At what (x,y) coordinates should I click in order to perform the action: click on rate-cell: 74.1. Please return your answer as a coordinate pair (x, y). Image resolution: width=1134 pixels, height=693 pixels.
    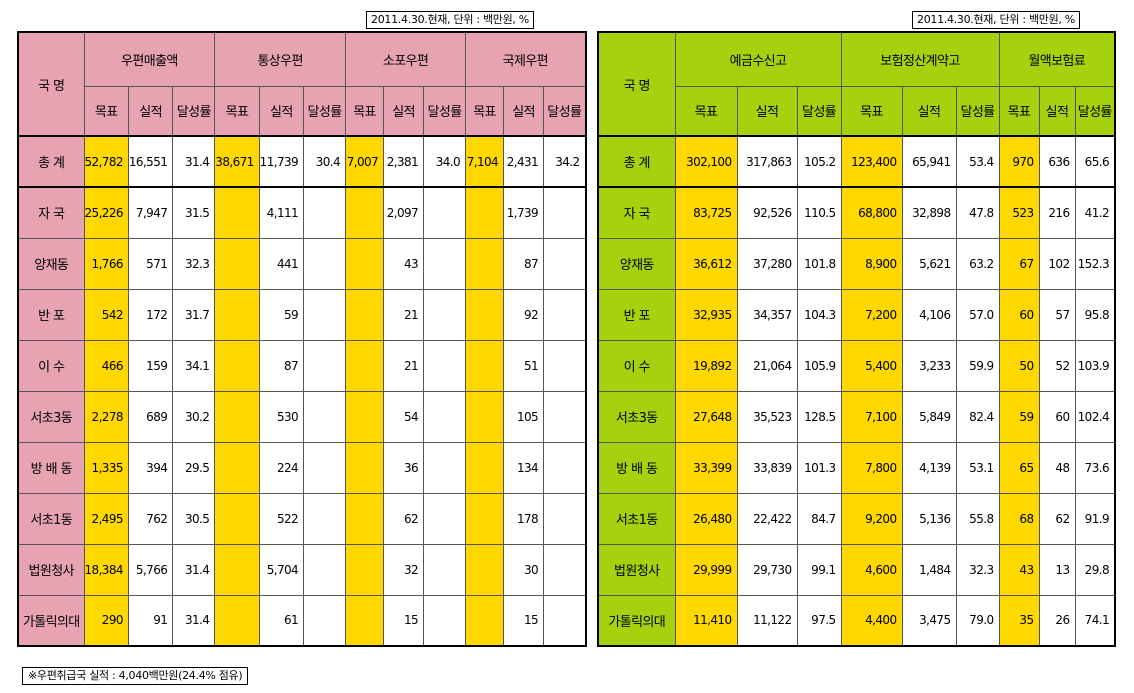
    Looking at the image, I should click on (1095, 620).